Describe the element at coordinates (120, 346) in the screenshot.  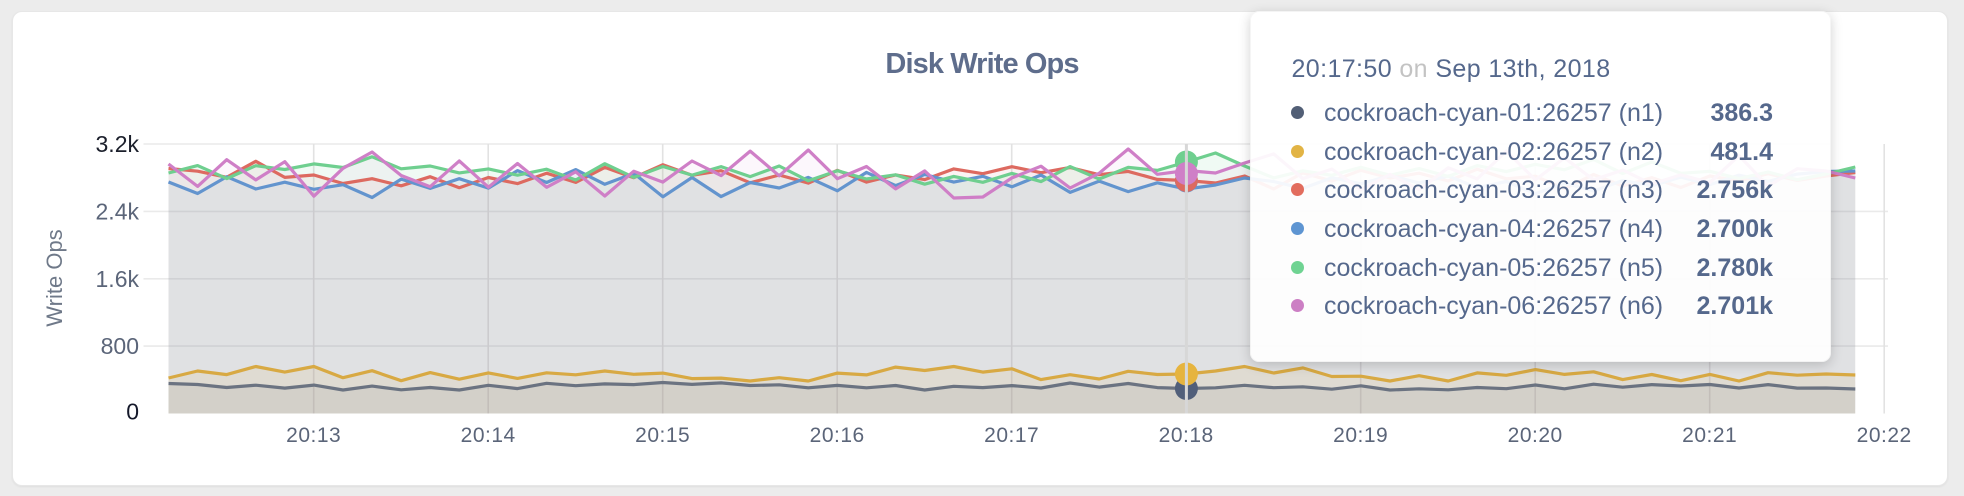
I see `svg-text: 800` at that location.